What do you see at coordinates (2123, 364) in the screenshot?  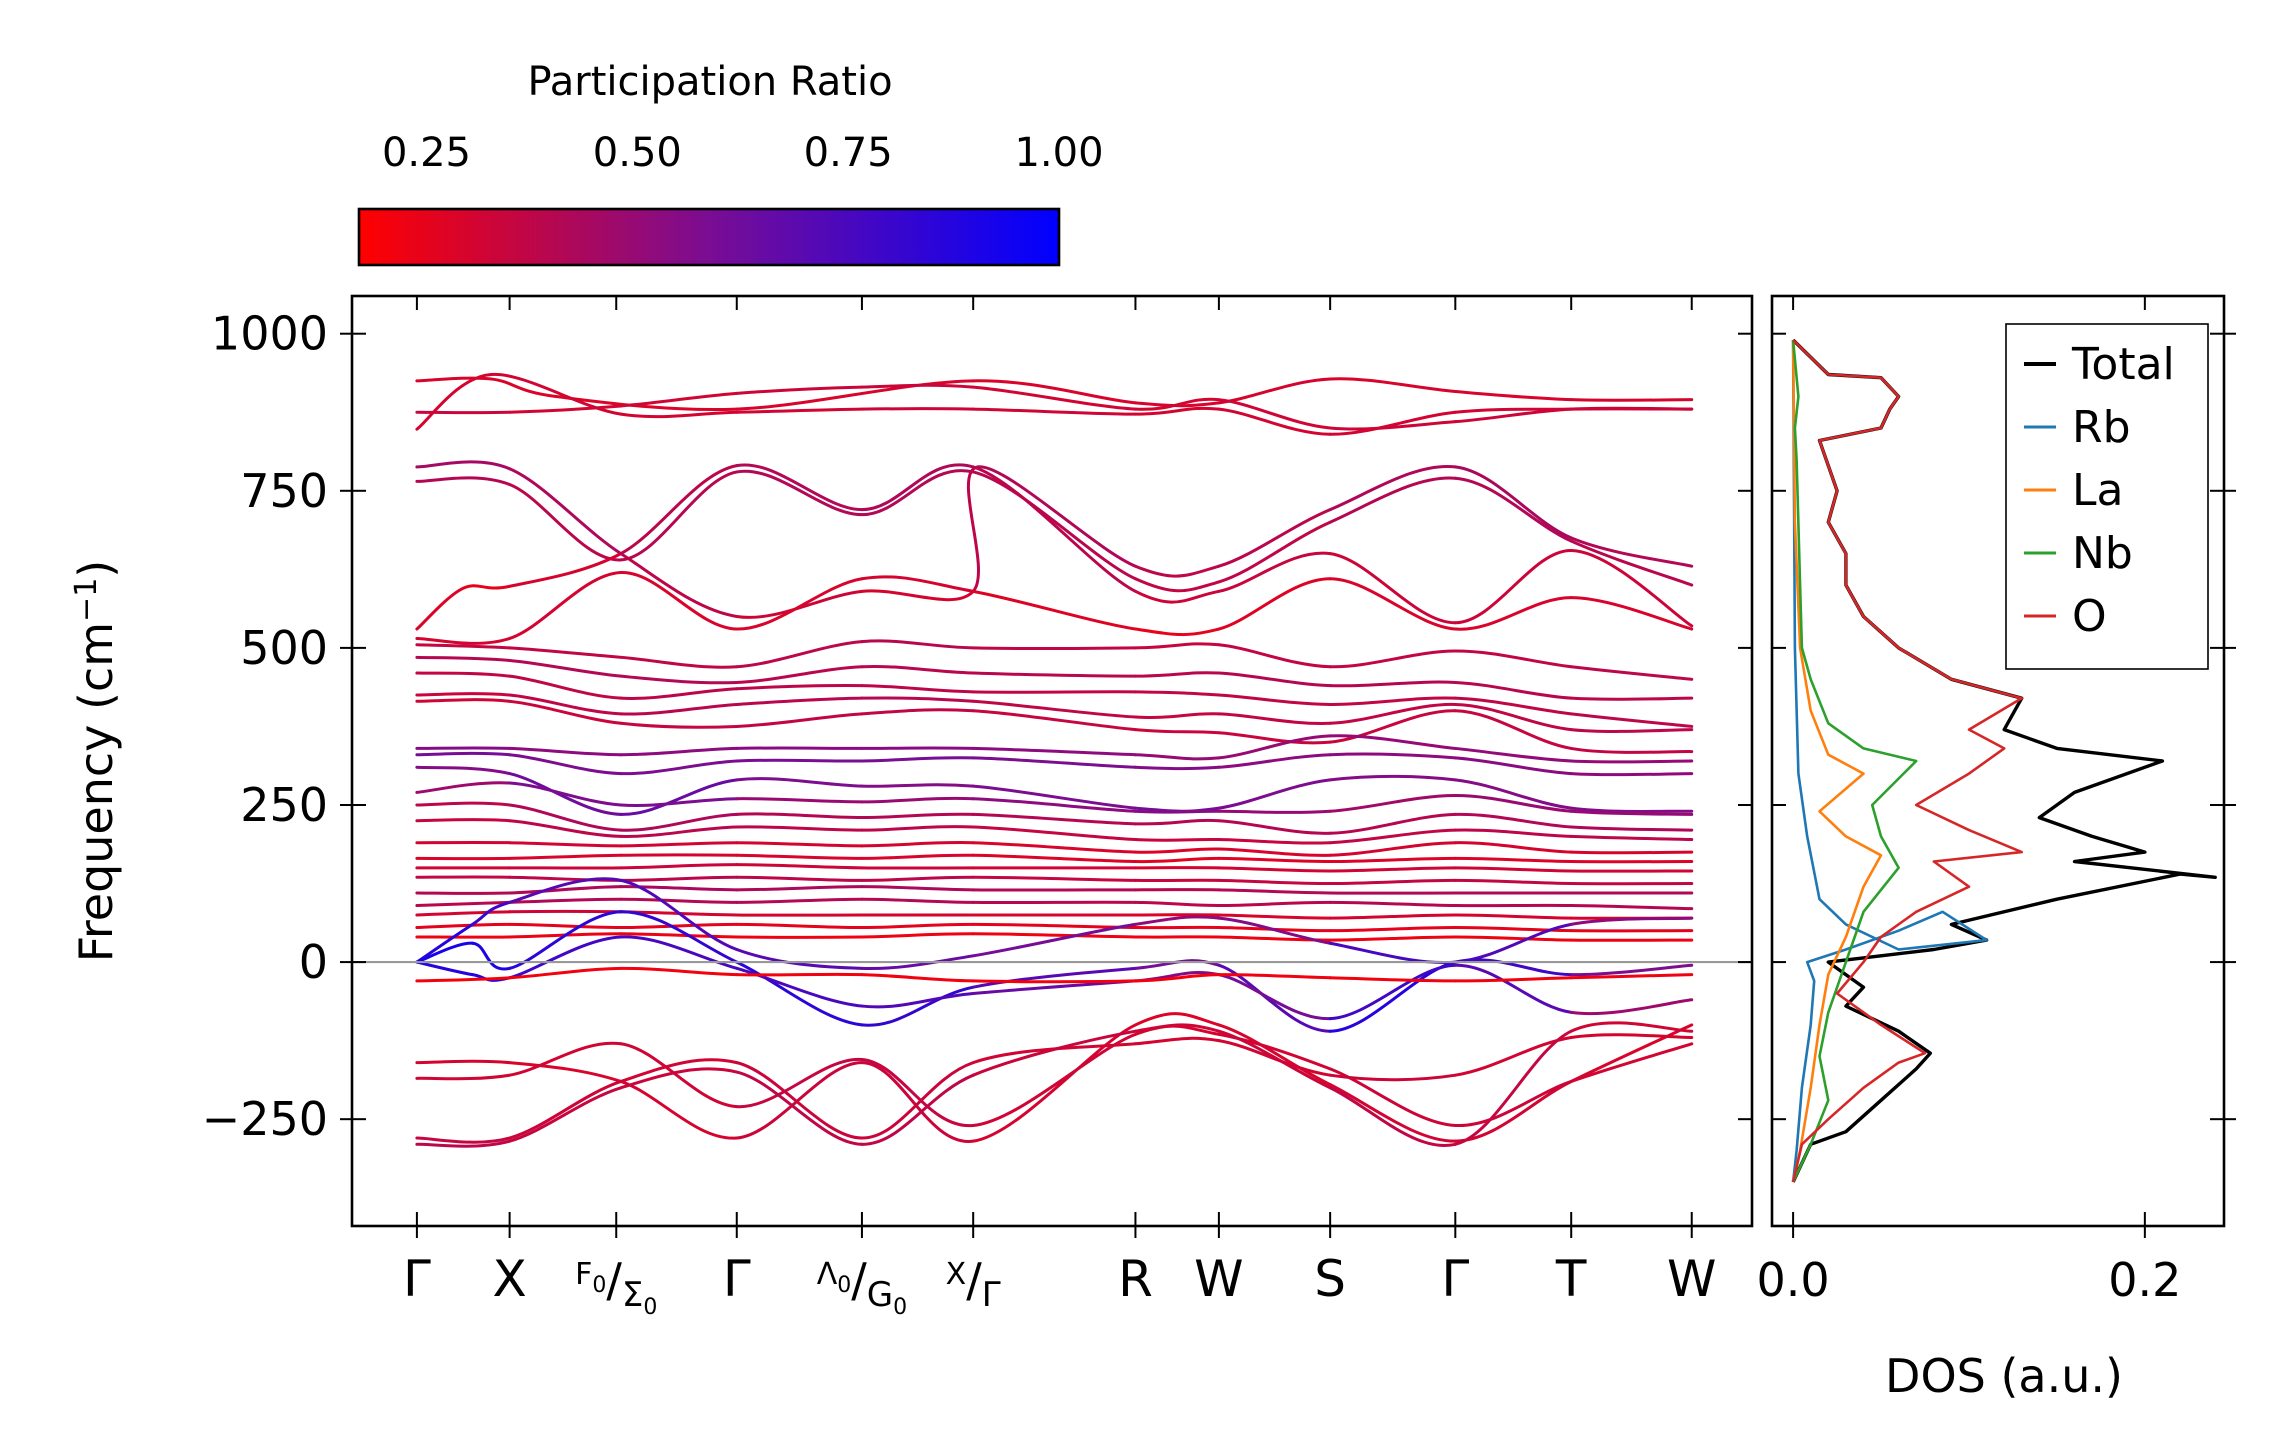 I see `legend-label-total: Total` at bounding box center [2123, 364].